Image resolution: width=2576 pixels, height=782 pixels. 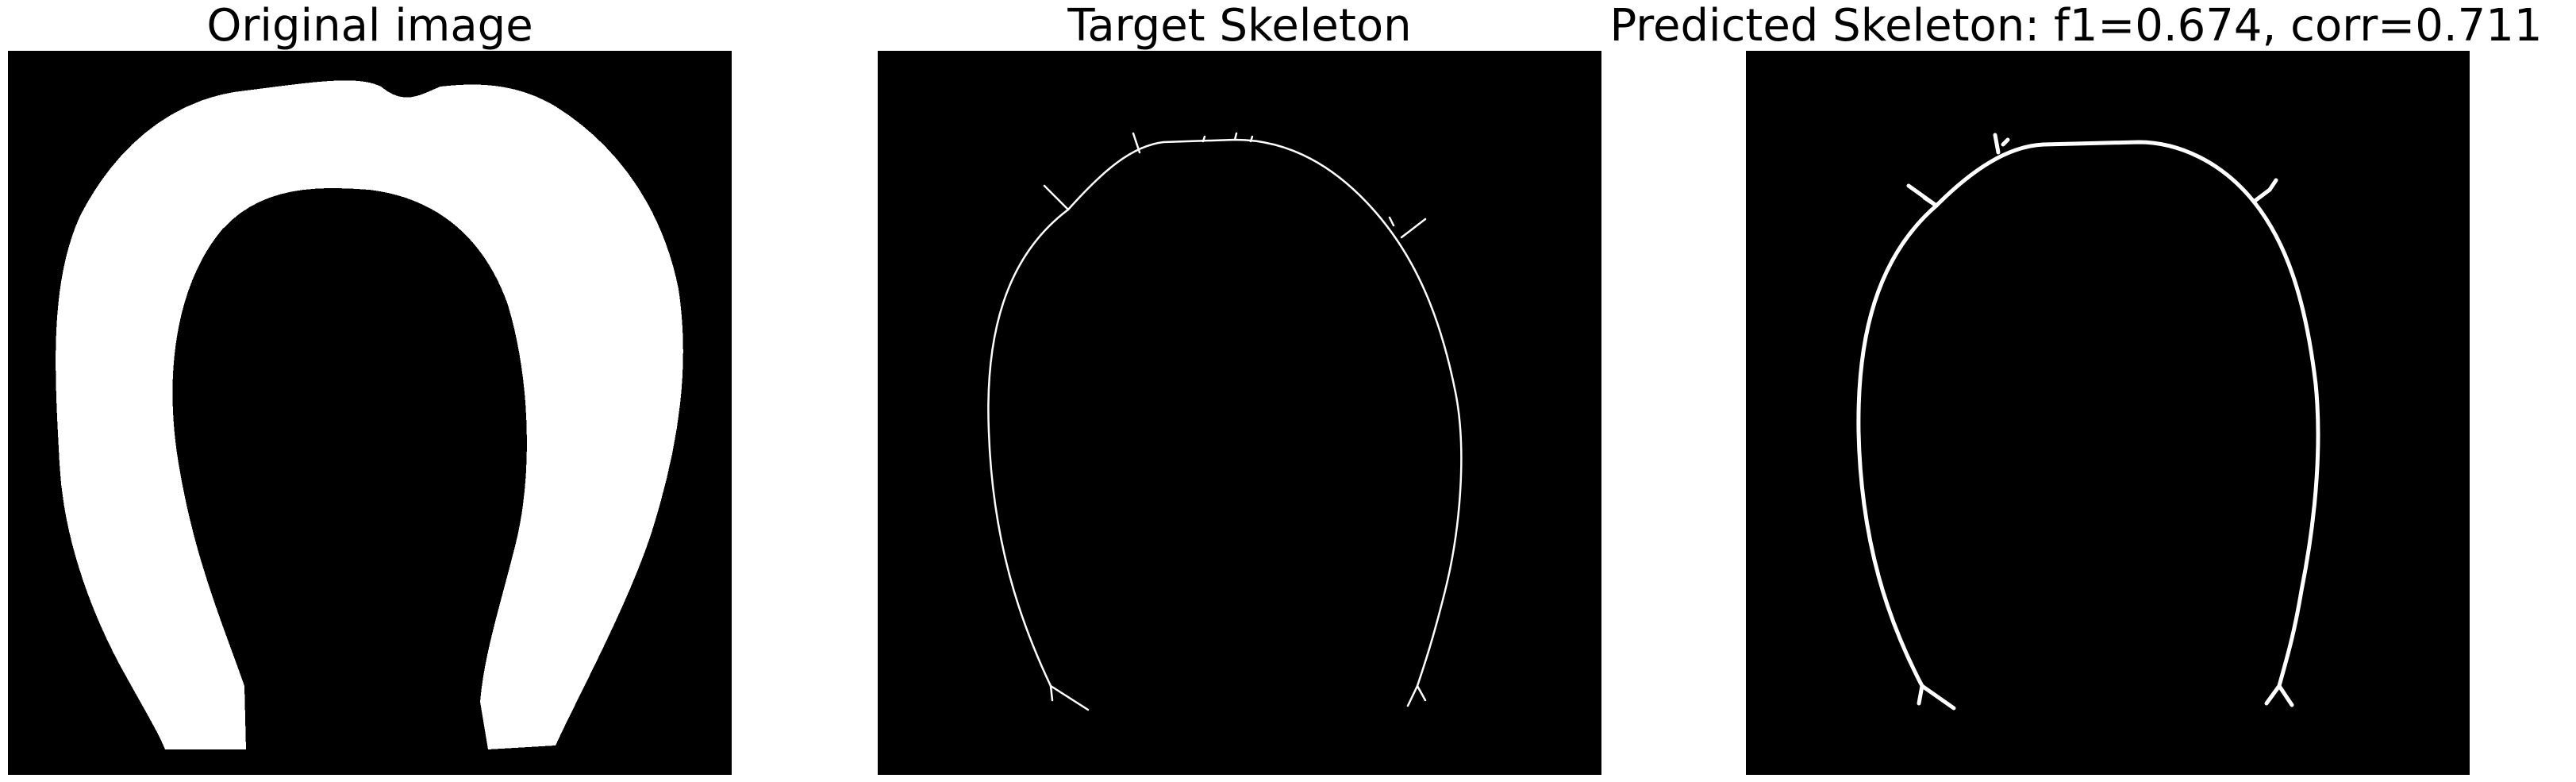 What do you see at coordinates (1239, 26) in the screenshot?
I see `panel-title: Target Skeleton` at bounding box center [1239, 26].